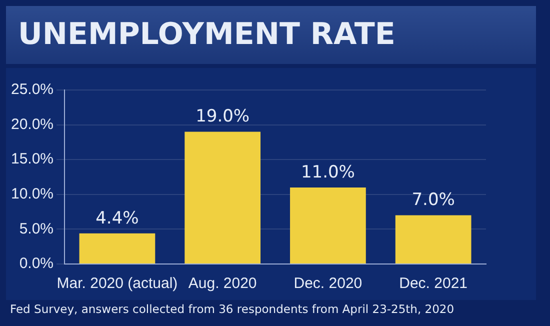 The image size is (550, 326). Describe the element at coordinates (327, 172) in the screenshot. I see `data-label: 11.0%` at that location.